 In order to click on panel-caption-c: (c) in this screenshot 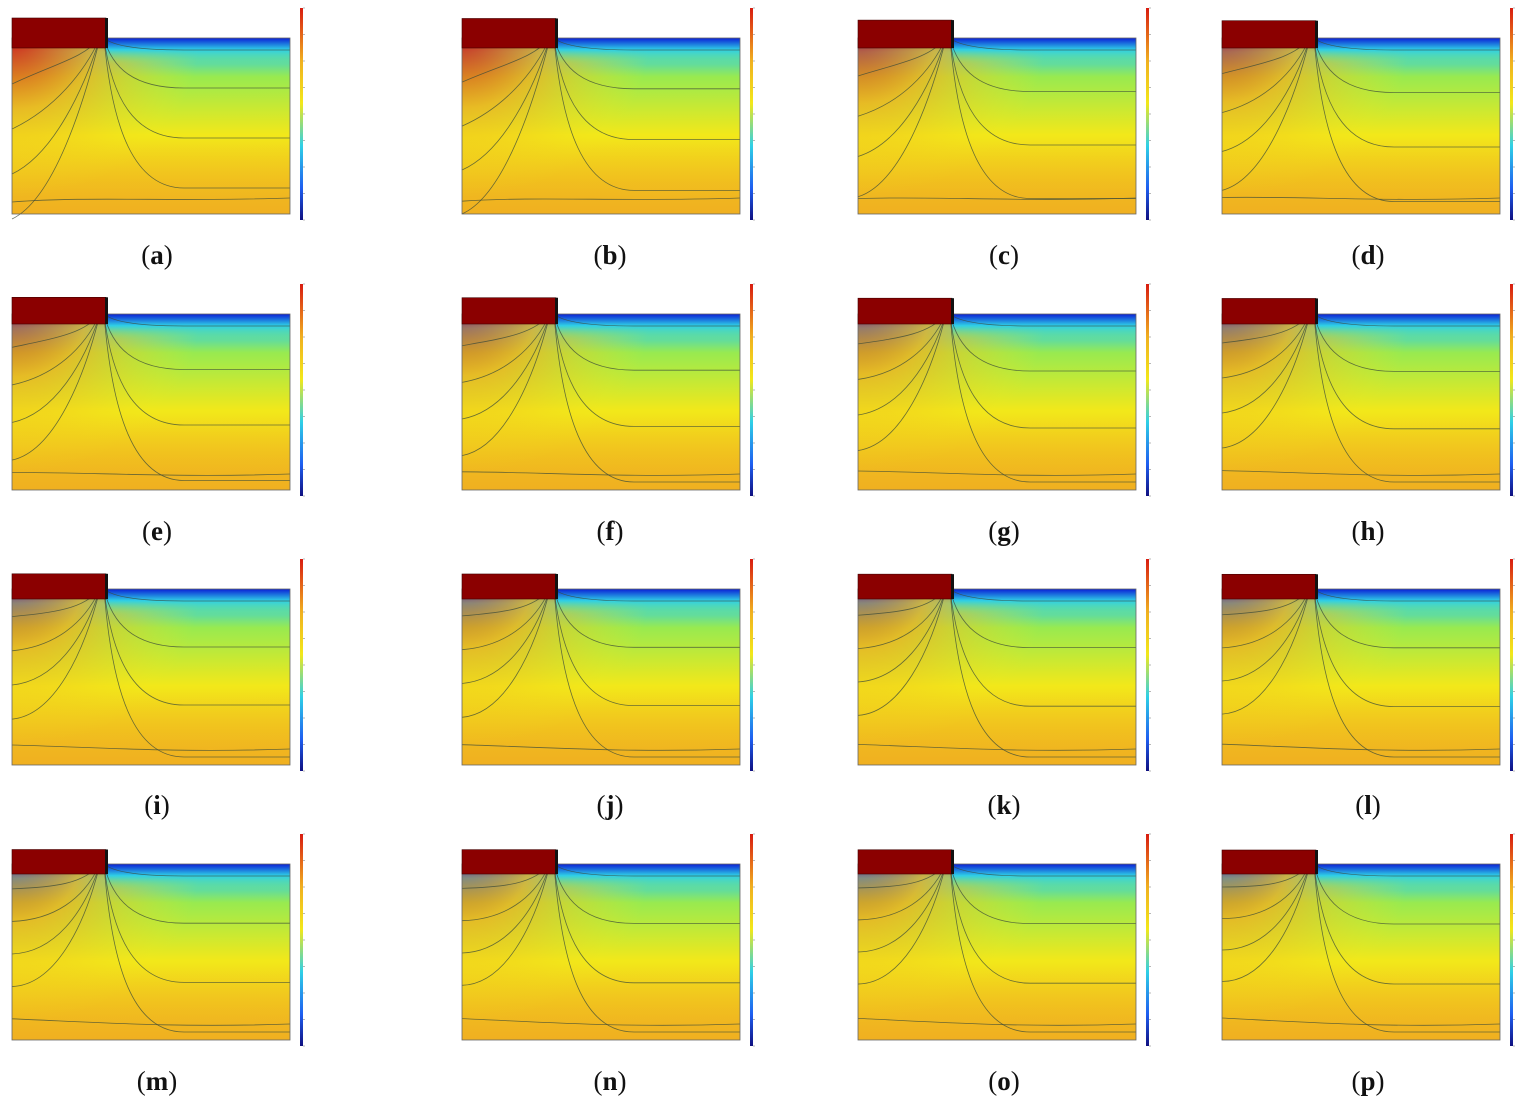, I will do `click(1004, 255)`.